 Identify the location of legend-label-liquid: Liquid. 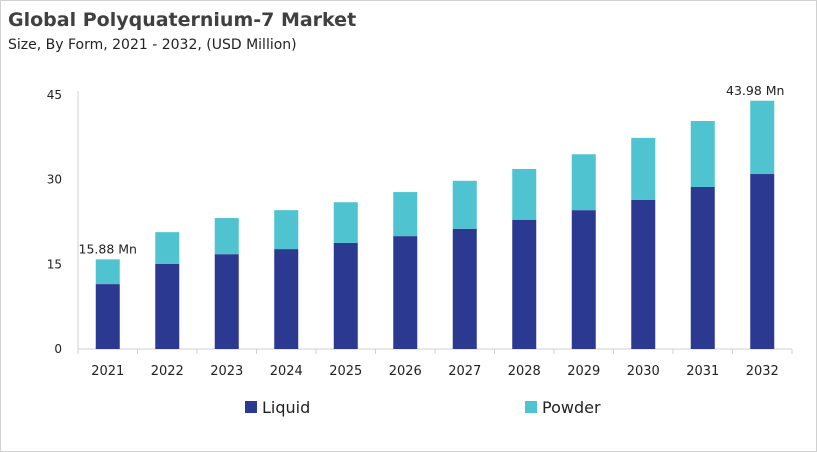
(286, 407).